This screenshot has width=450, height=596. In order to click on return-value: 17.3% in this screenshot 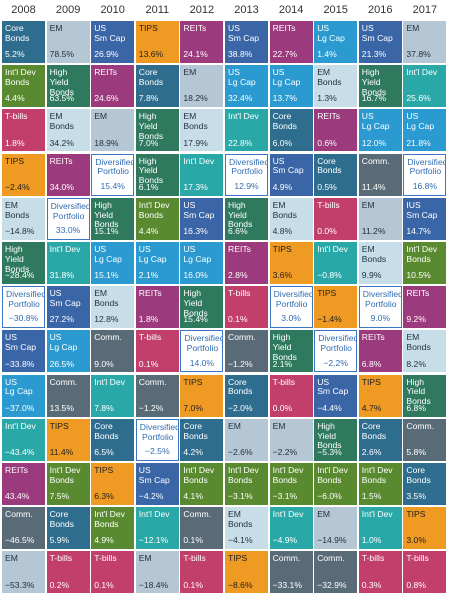, I will do `click(195, 186)`.